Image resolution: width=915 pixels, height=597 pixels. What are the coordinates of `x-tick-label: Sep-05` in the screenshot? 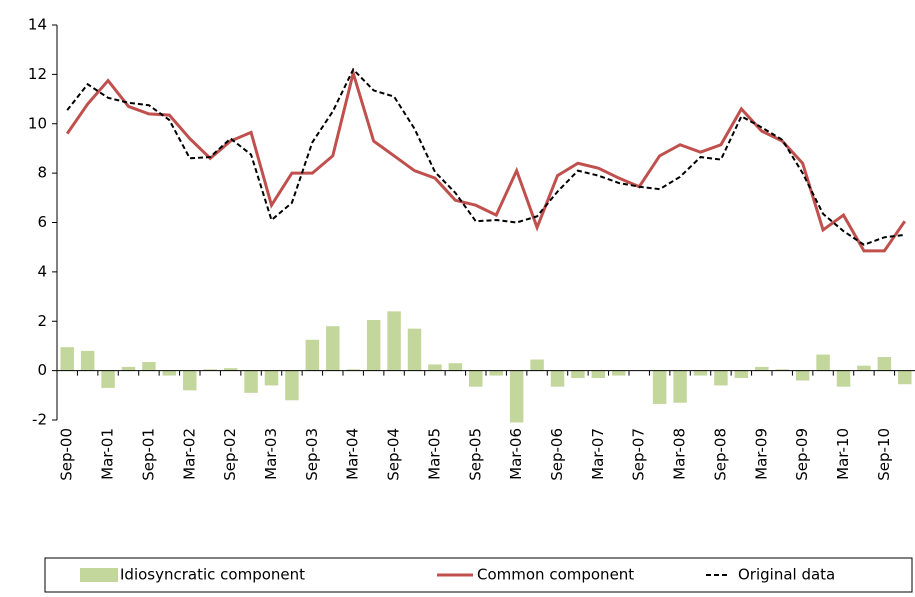 It's located at (475, 454).